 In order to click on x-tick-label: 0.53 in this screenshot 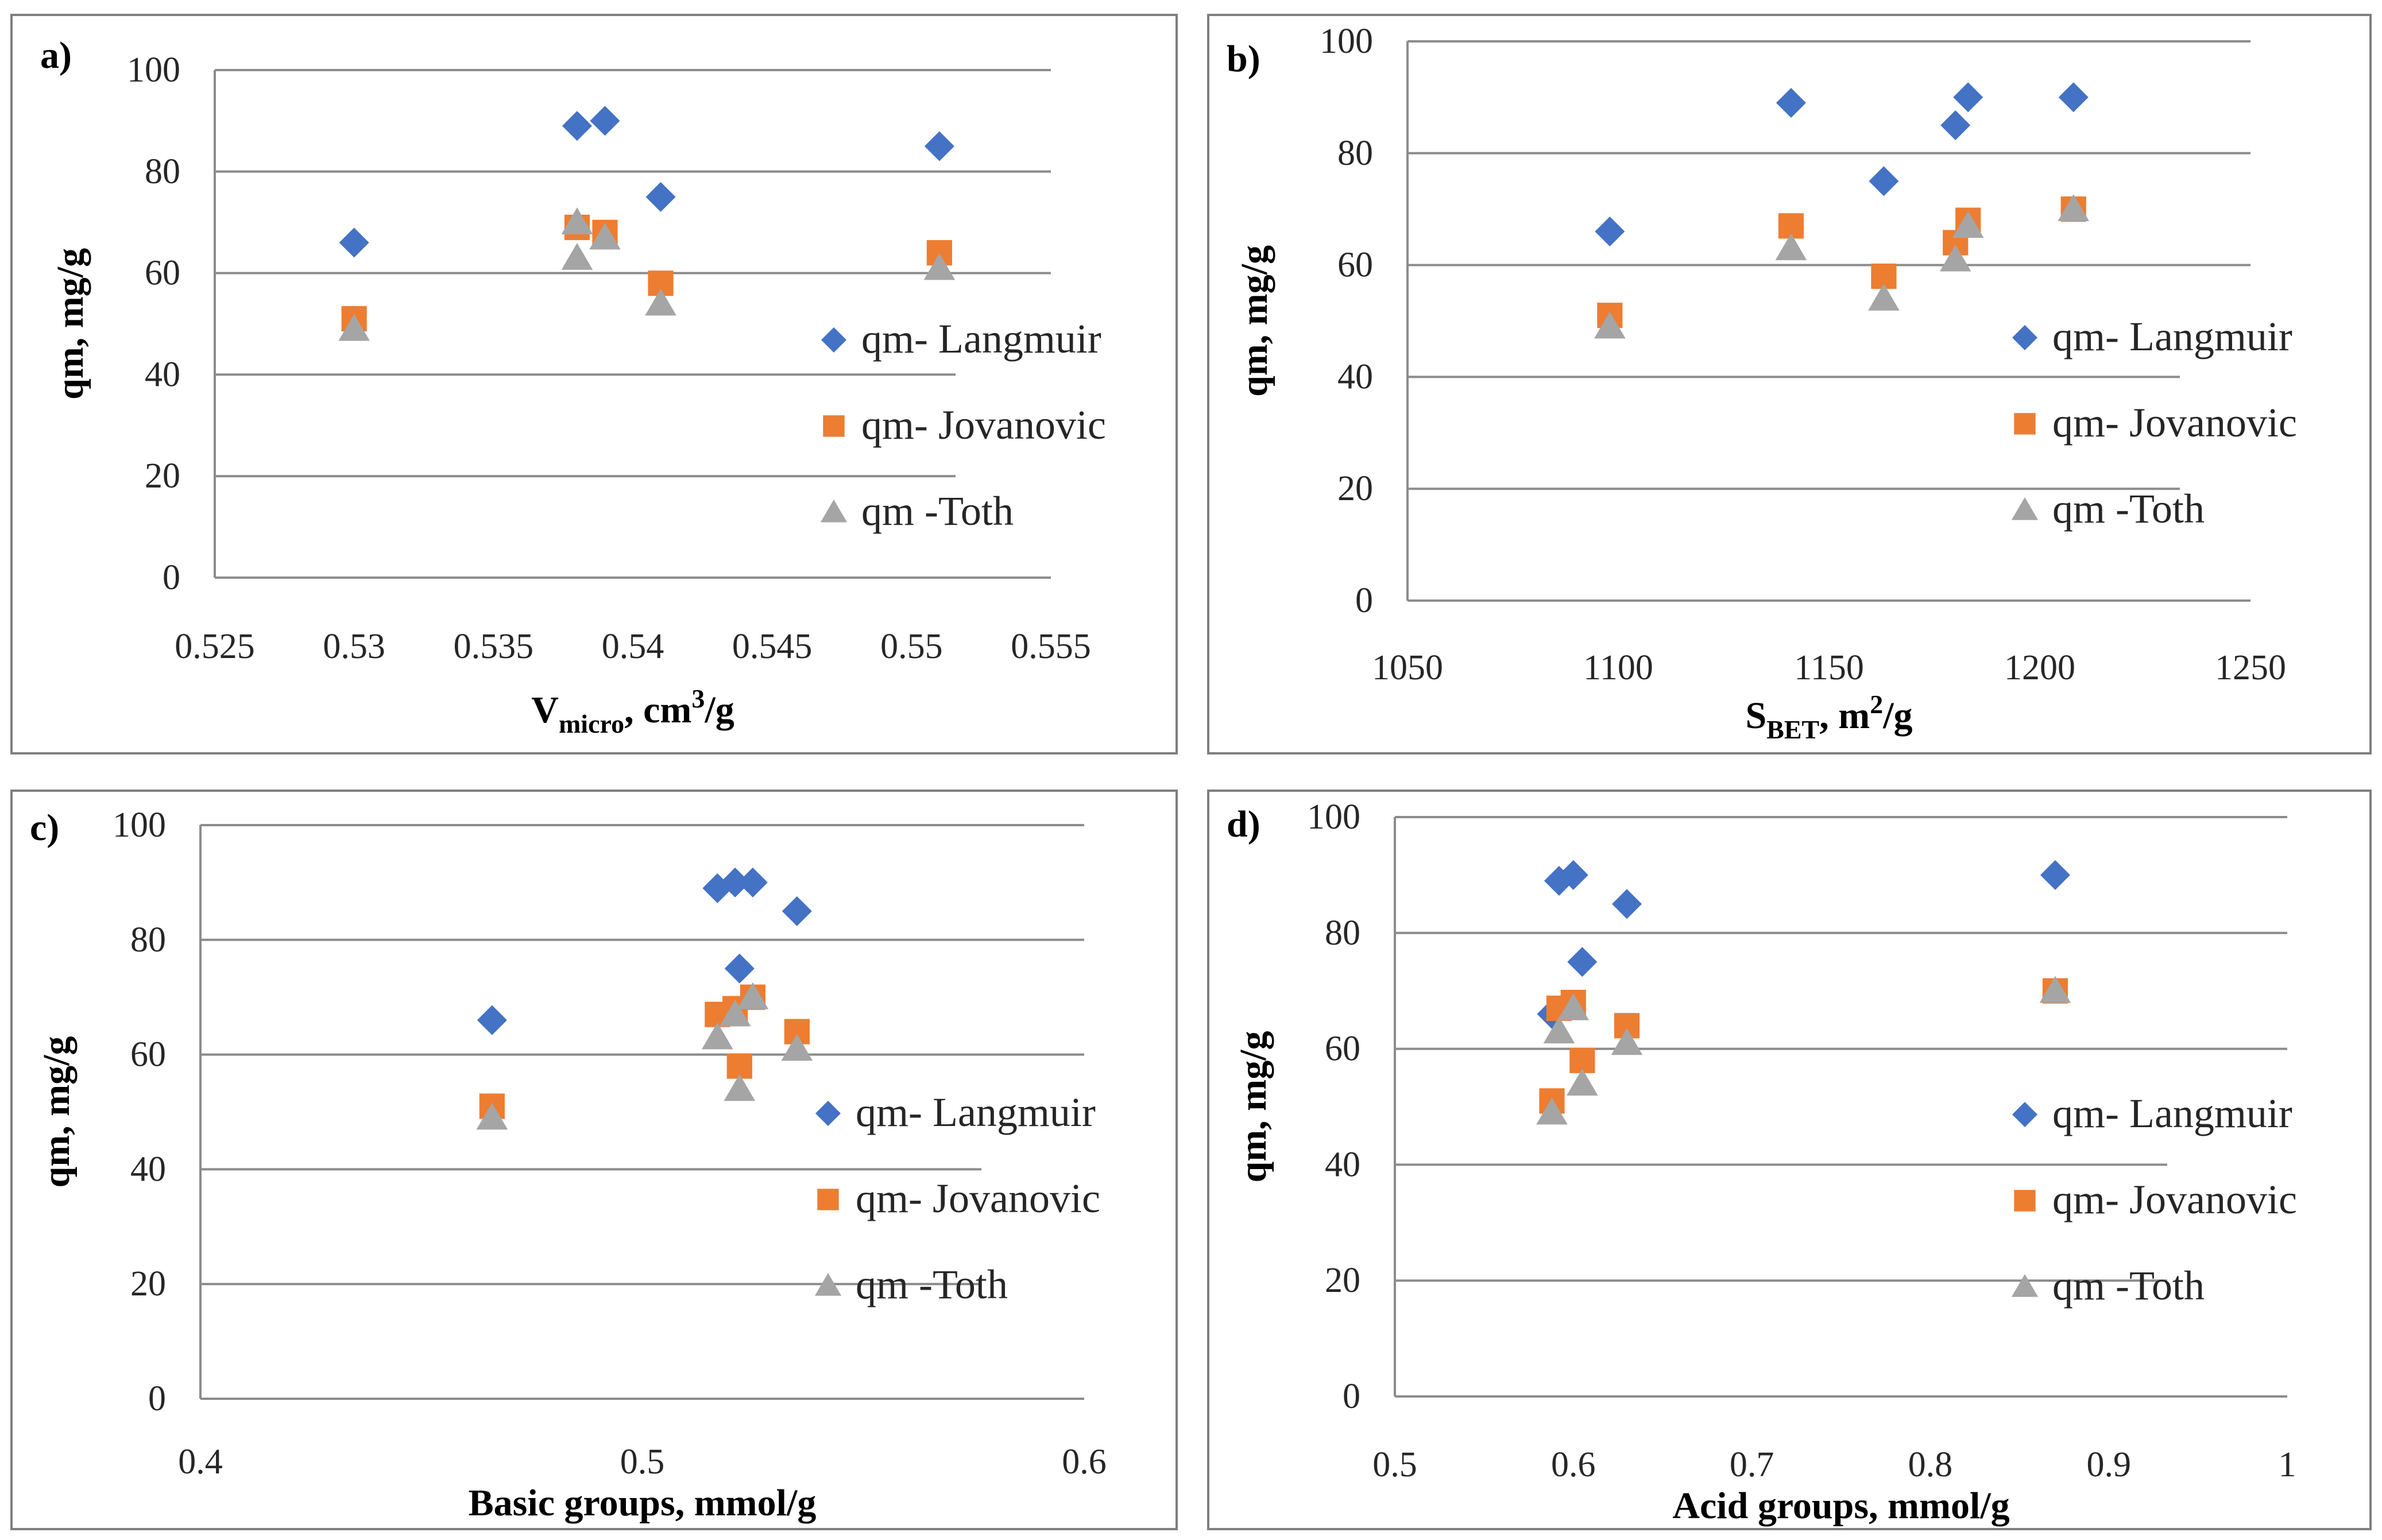, I will do `click(354, 647)`.